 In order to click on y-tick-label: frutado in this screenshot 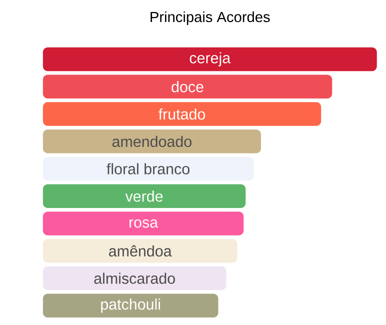, I will do `click(182, 114)`.